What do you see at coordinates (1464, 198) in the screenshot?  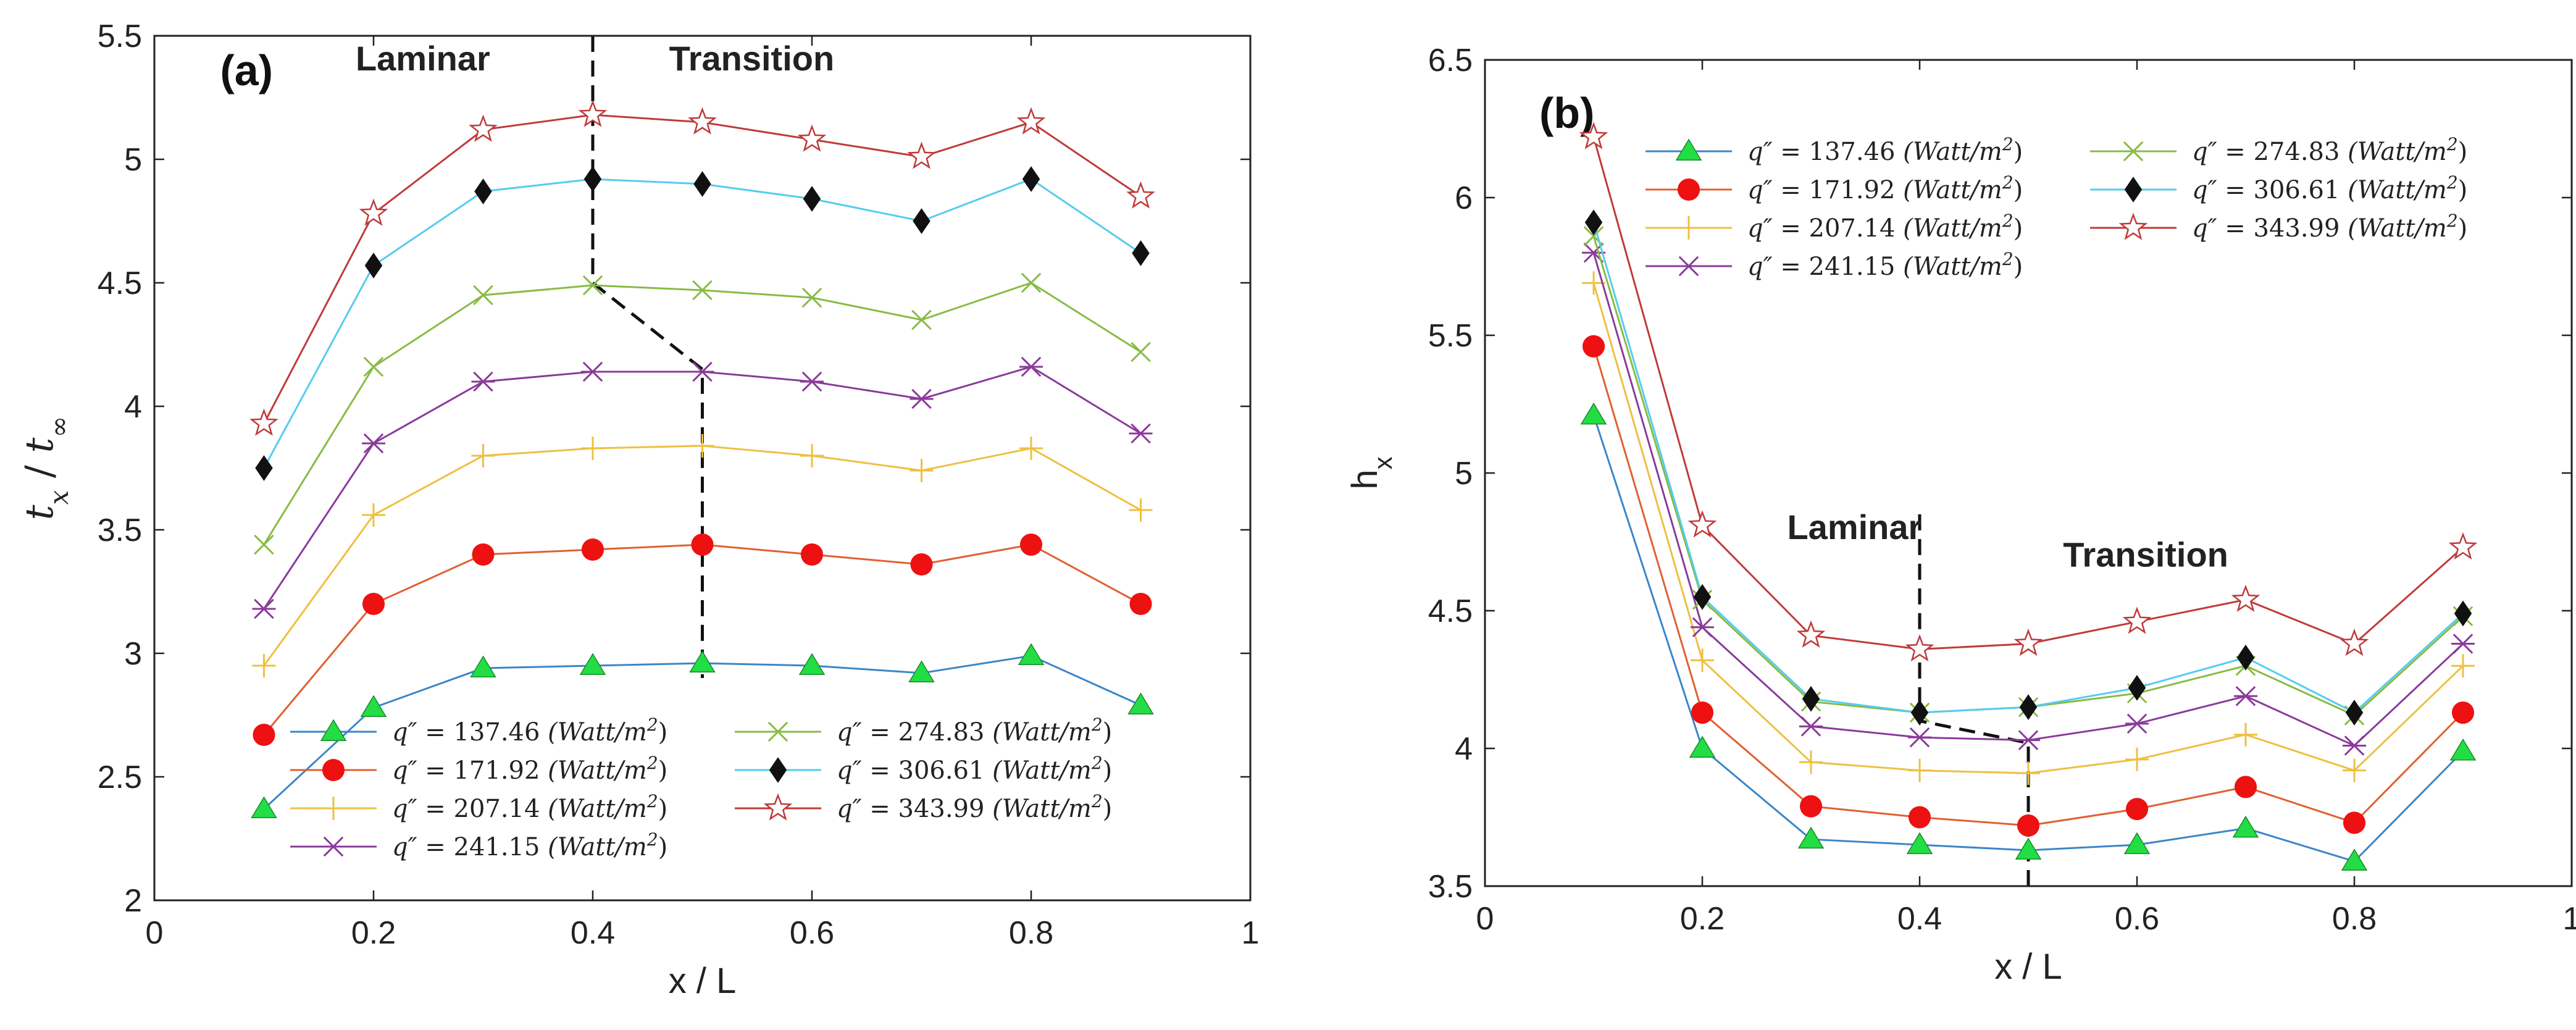 I see `y-tick-label: 6` at bounding box center [1464, 198].